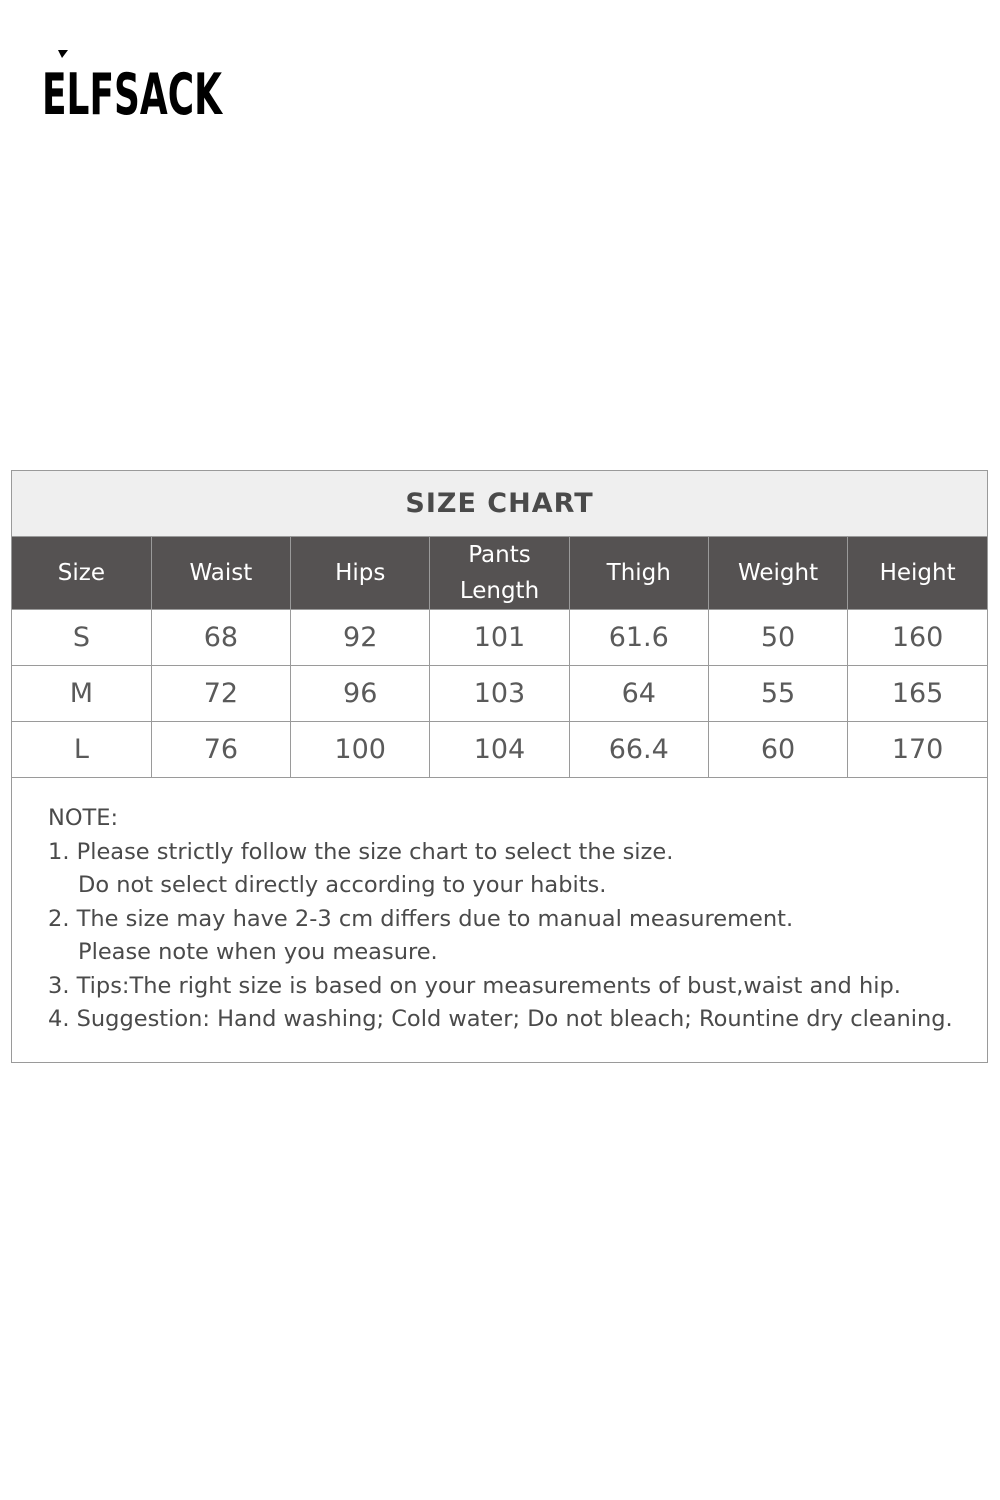 The width and height of the screenshot is (1000, 1500). I want to click on table-cell: L, so click(82, 749).